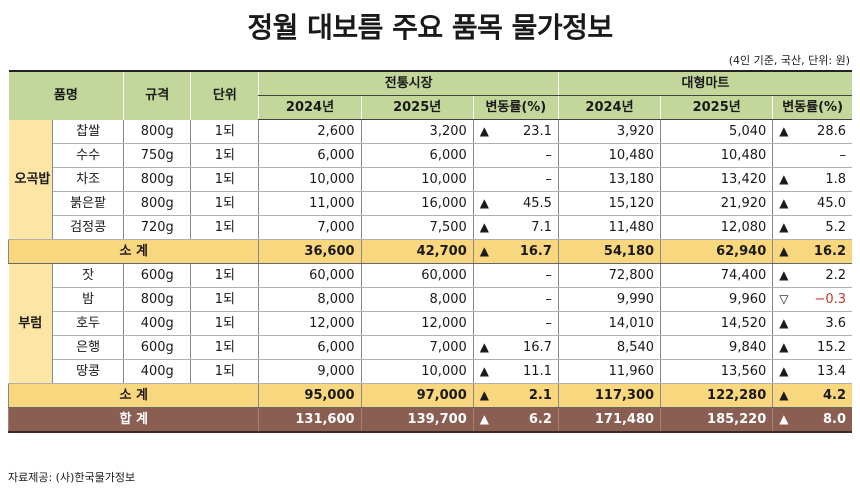 This screenshot has height=489, width=860. Describe the element at coordinates (716, 371) in the screenshot. I see `mart-2025-price: 13,560` at that location.